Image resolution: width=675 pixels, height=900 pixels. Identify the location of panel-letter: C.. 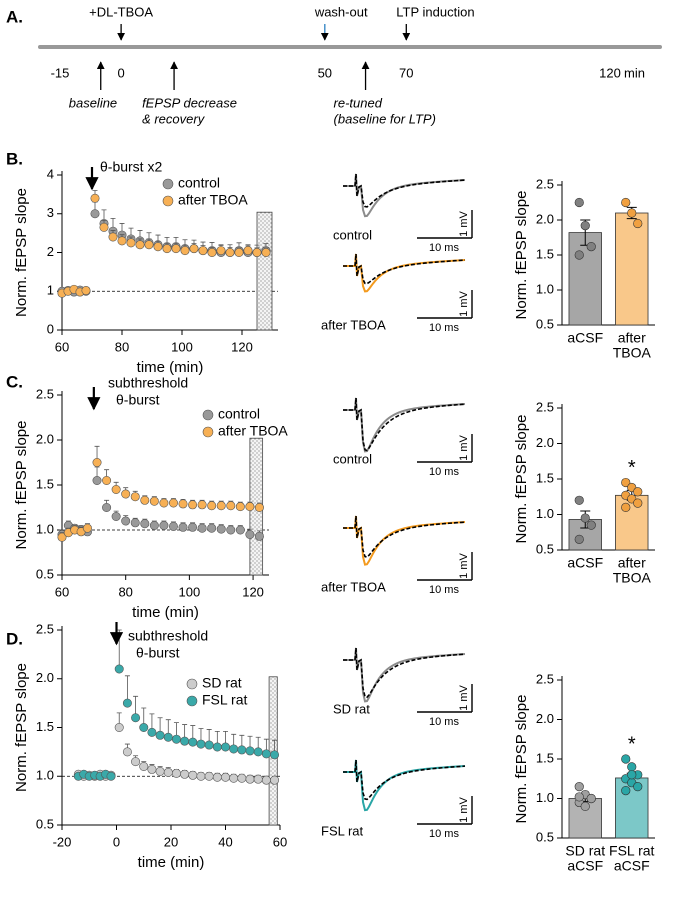
(14, 381).